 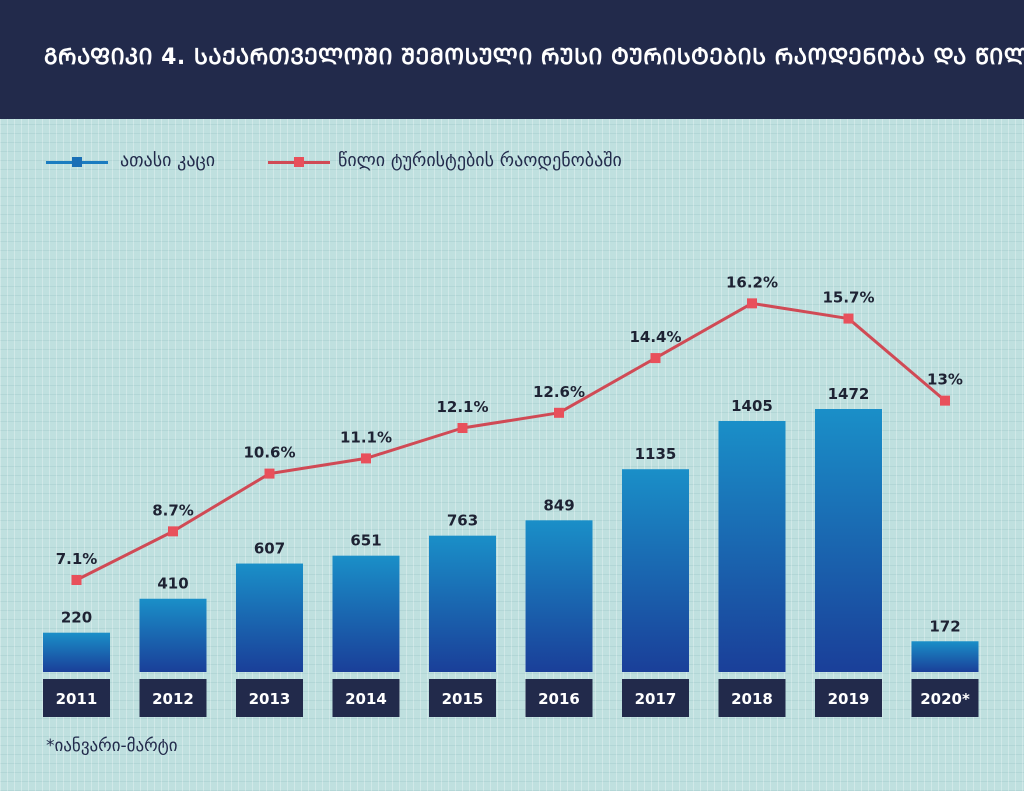 What do you see at coordinates (849, 394) in the screenshot?
I see `bar-value-label: 1472` at bounding box center [849, 394].